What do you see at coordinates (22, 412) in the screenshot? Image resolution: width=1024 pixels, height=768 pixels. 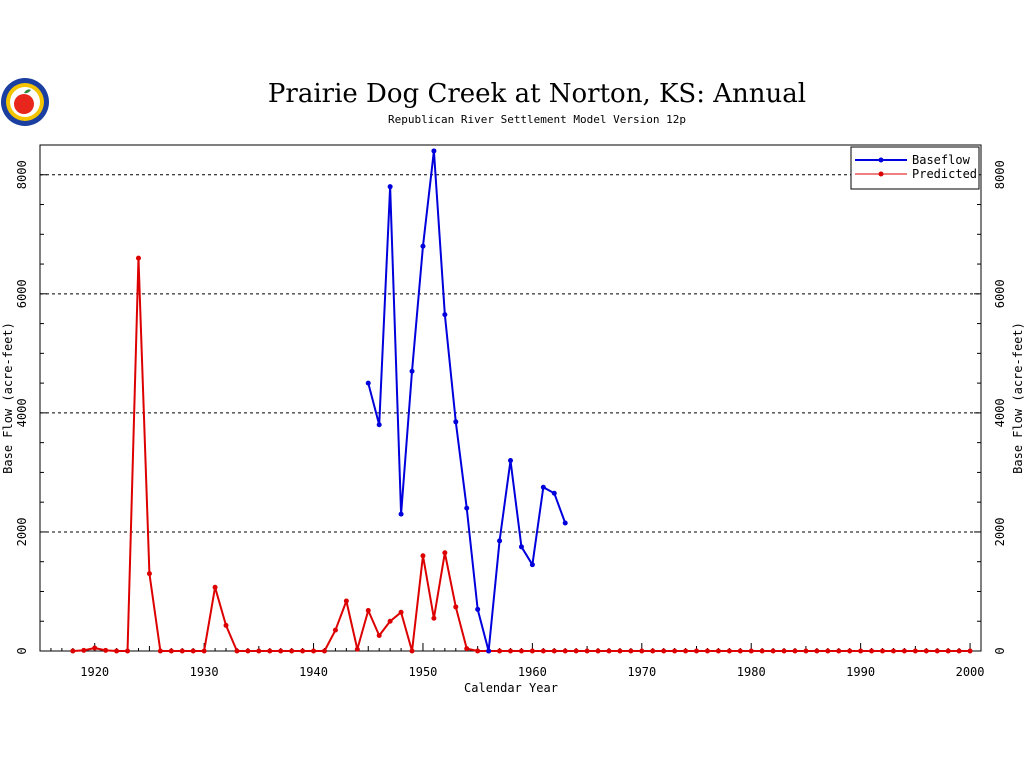 I see `y-tick-label-left: 4000` at bounding box center [22, 412].